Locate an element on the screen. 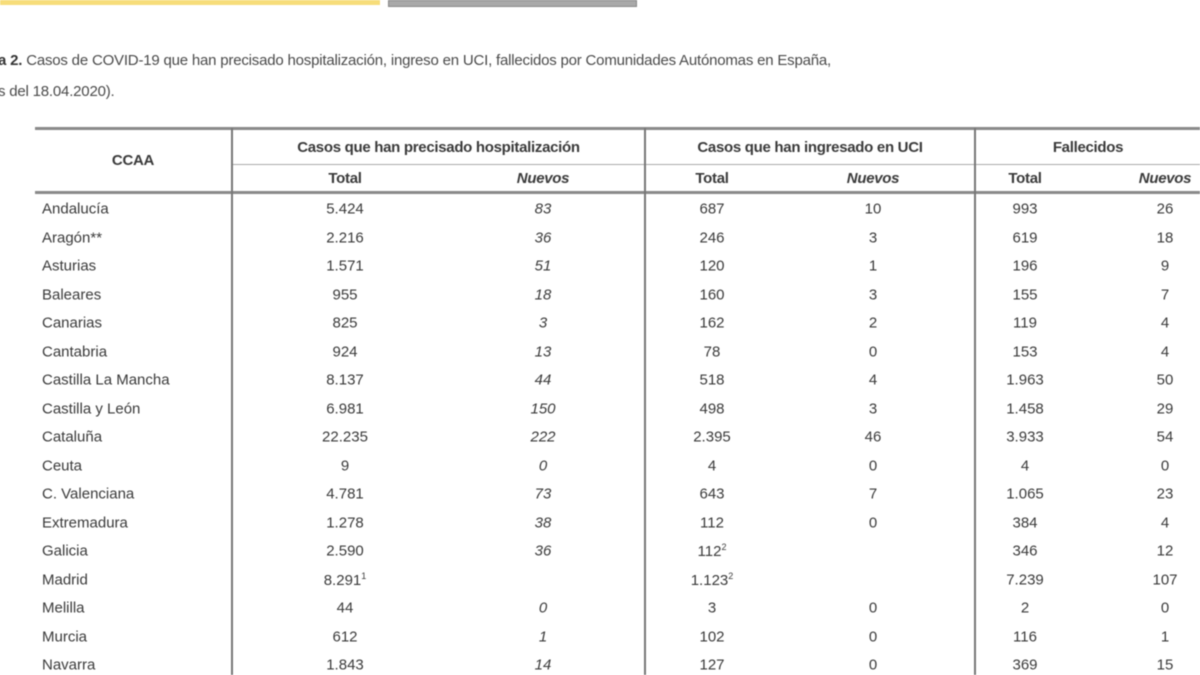  header-hospitalizacion: Casos que han precisado hospitalización is located at coordinates (438, 147).